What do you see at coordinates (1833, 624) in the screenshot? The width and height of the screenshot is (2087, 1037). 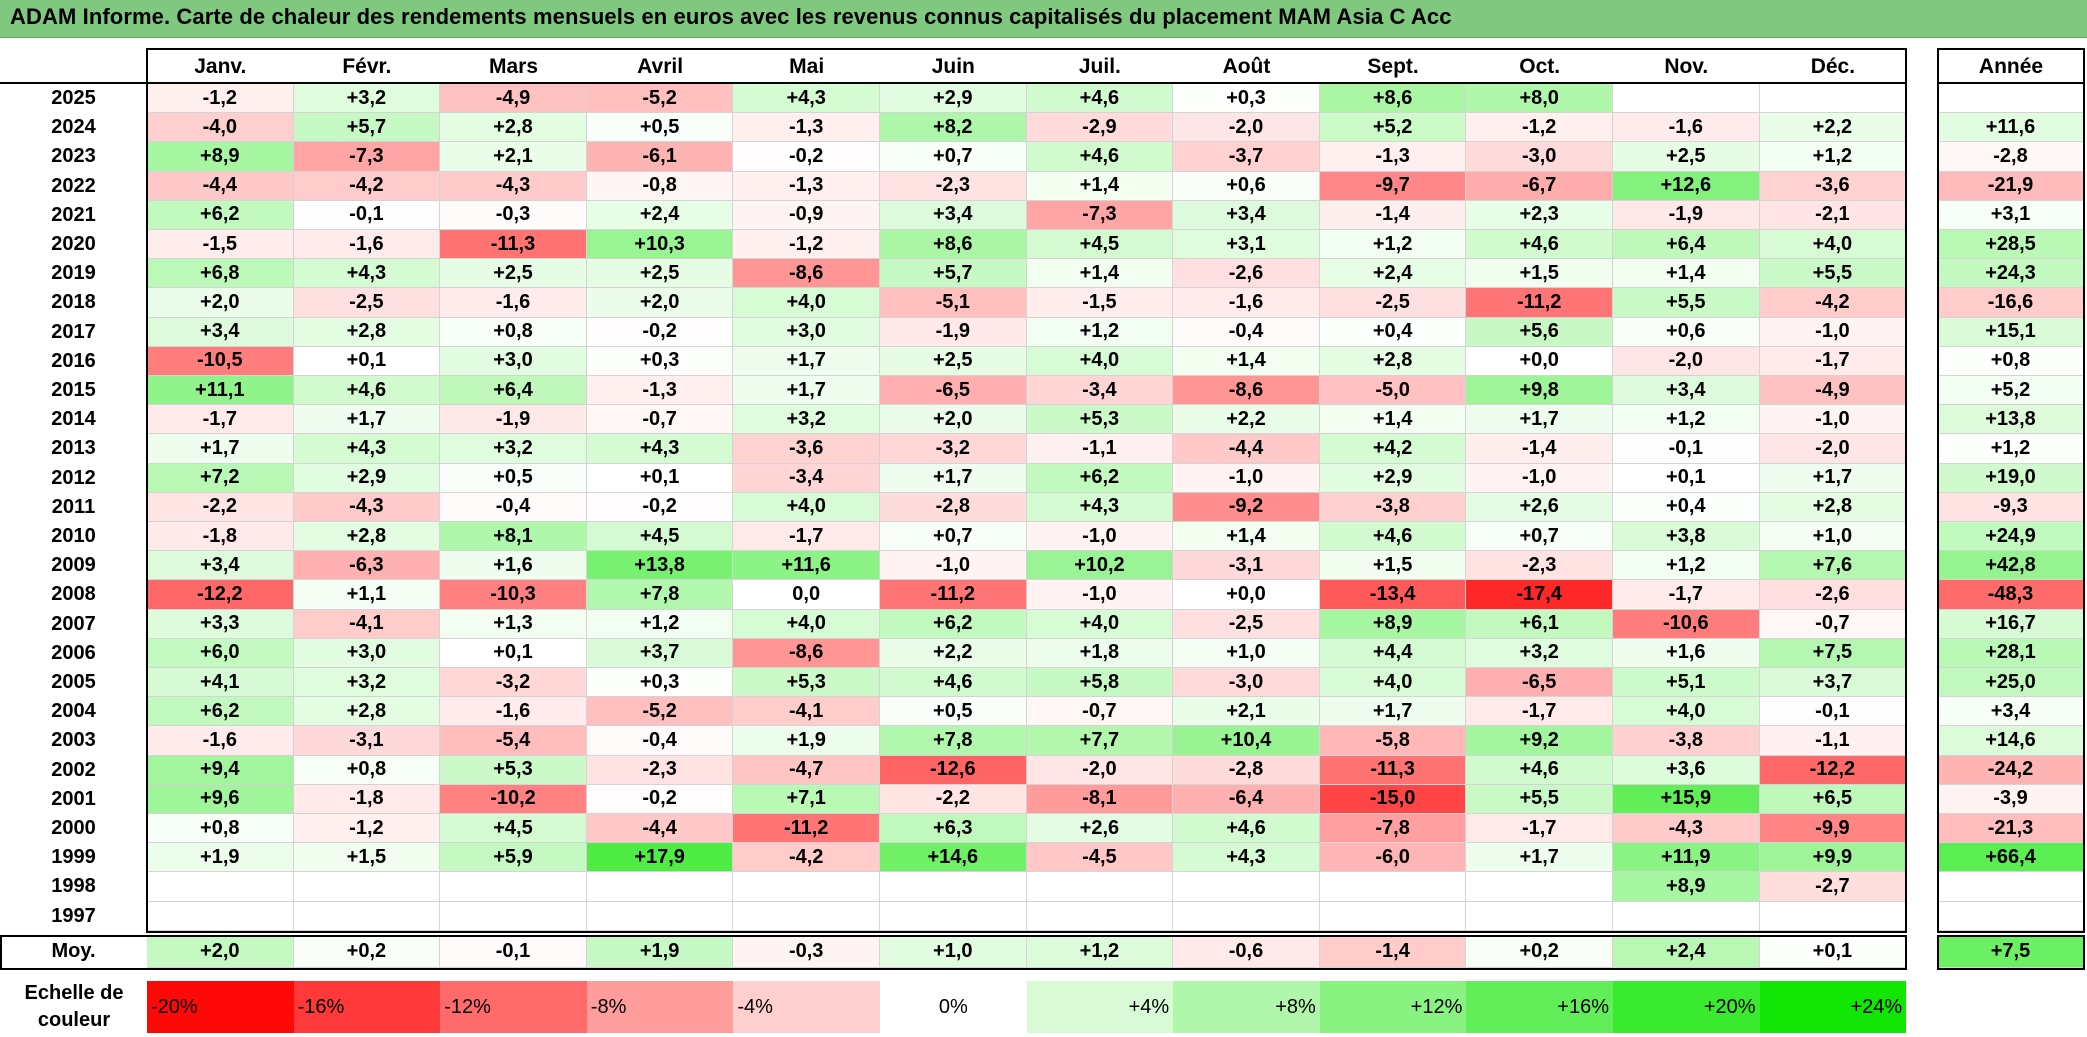 I see `heatmap-cell: -0,7` at bounding box center [1833, 624].